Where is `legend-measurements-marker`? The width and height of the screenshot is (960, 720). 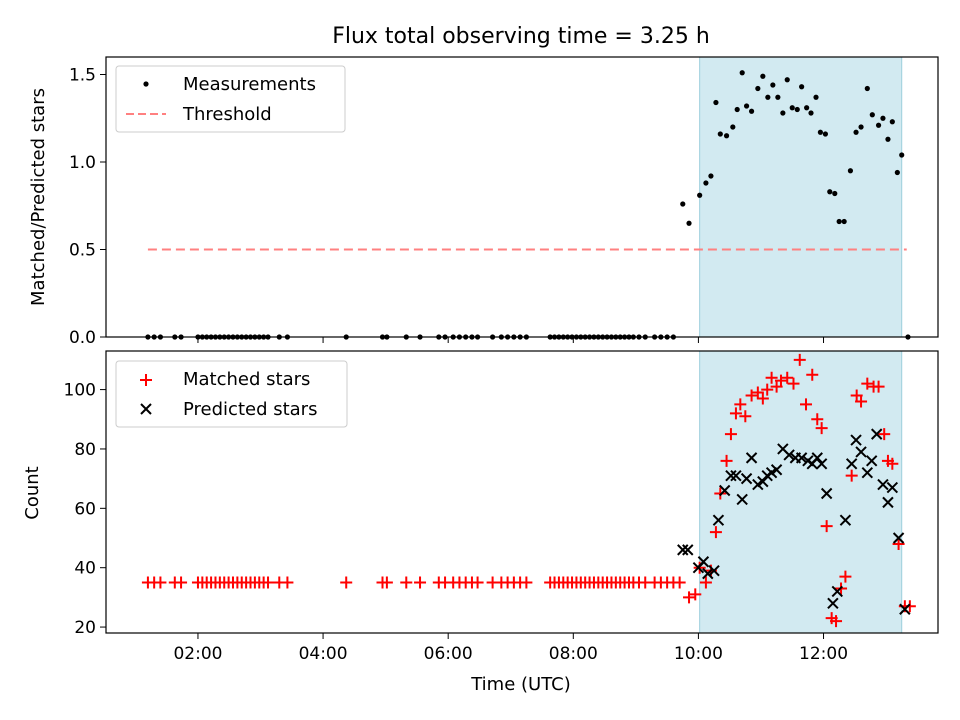 legend-measurements-marker is located at coordinates (146, 84).